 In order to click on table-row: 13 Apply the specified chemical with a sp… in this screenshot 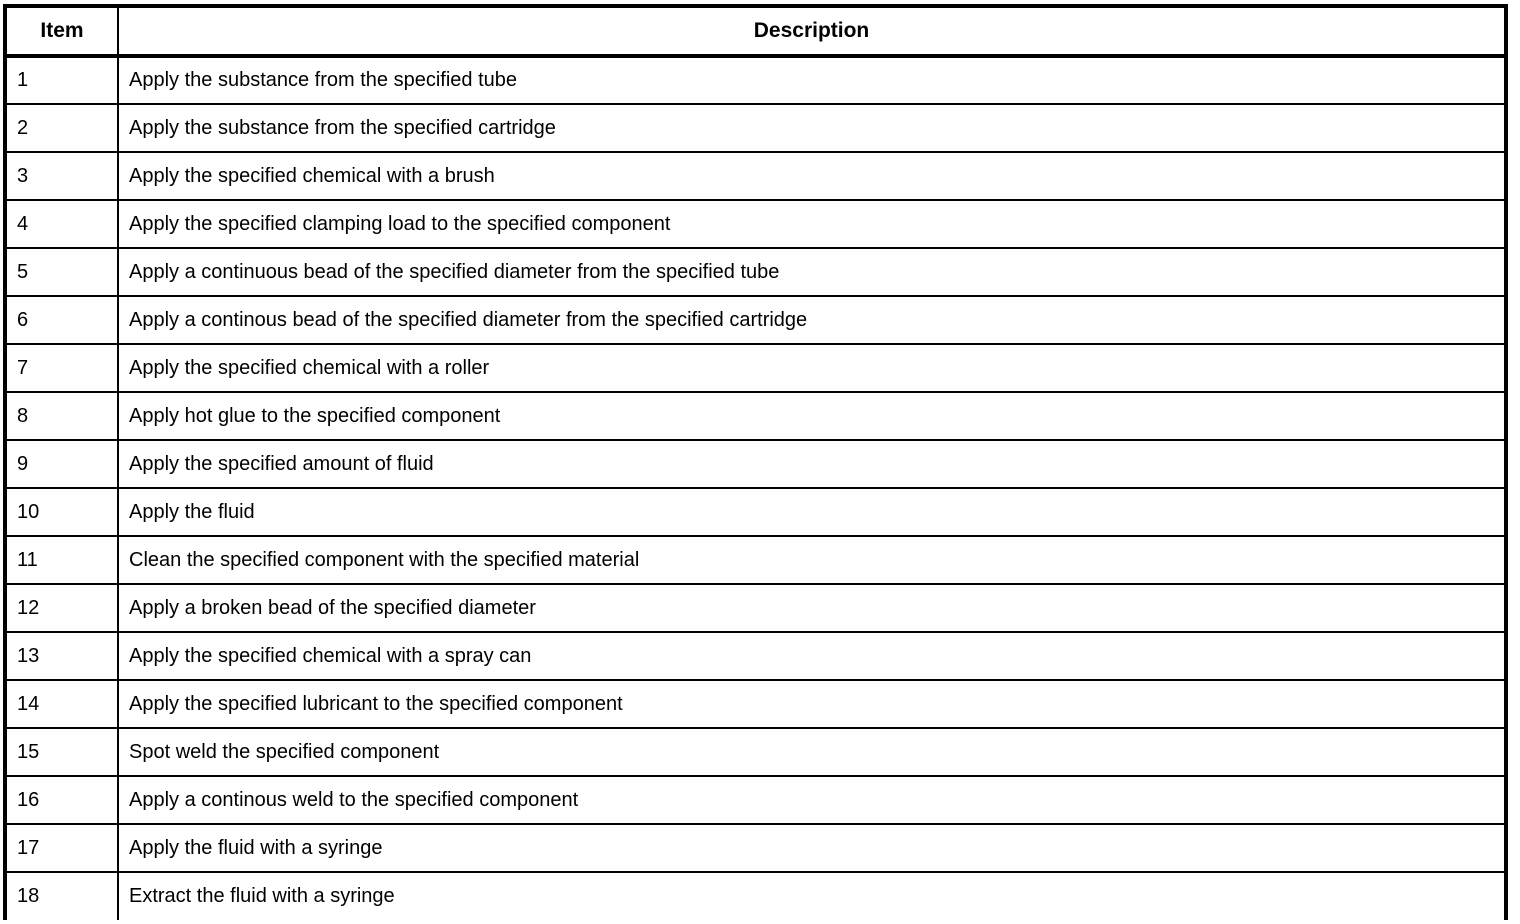, I will do `click(755, 656)`.